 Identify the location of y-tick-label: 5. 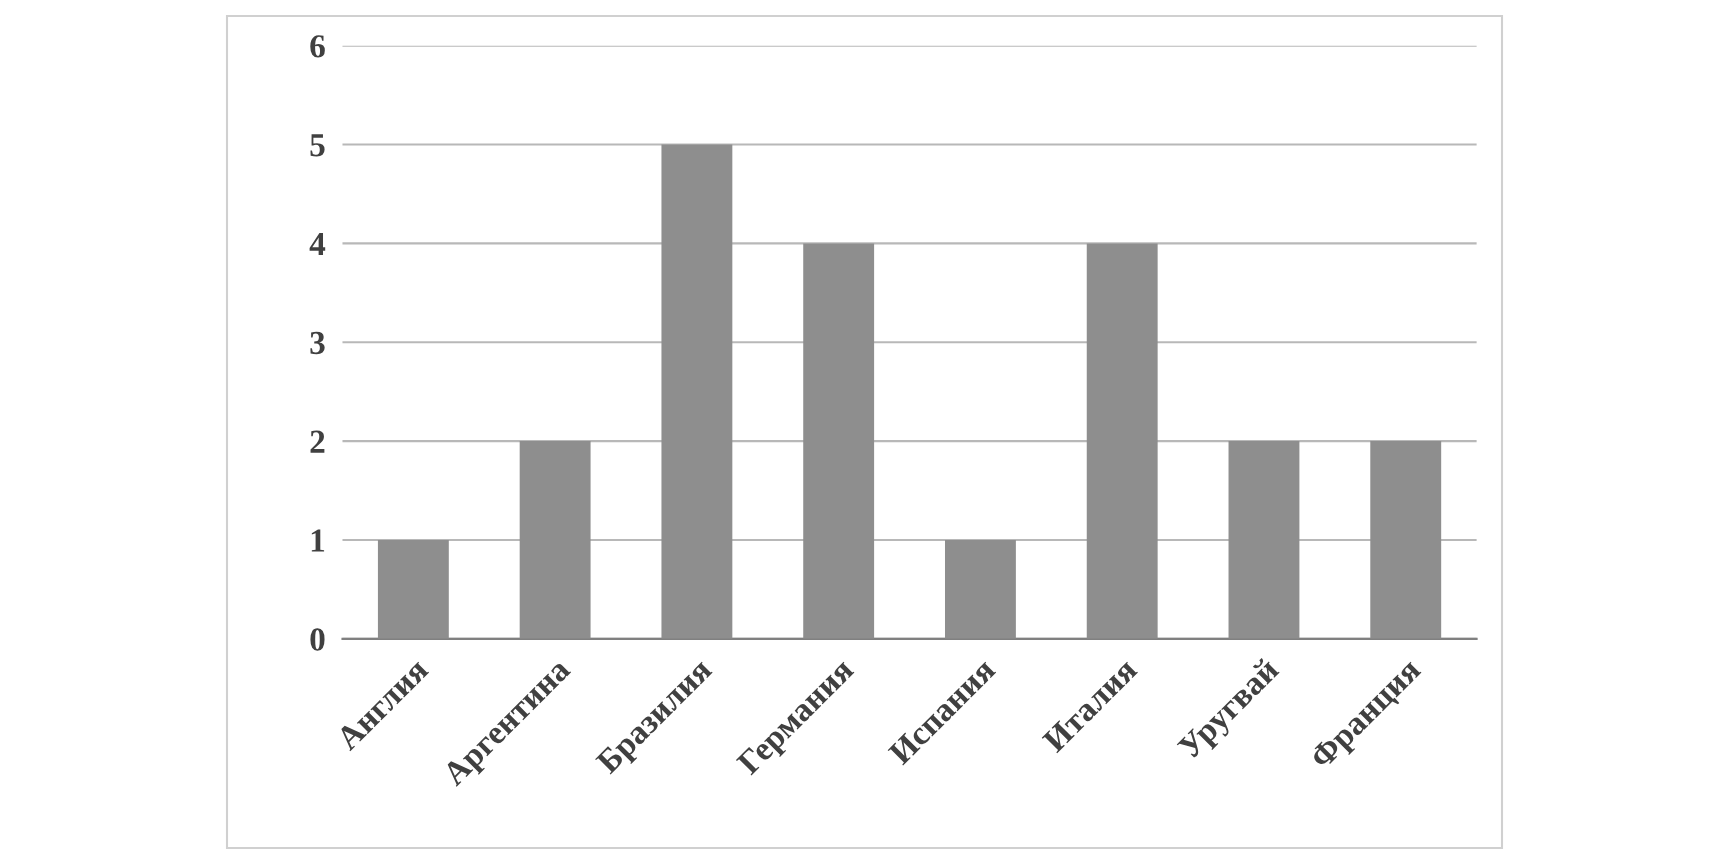
(317, 145).